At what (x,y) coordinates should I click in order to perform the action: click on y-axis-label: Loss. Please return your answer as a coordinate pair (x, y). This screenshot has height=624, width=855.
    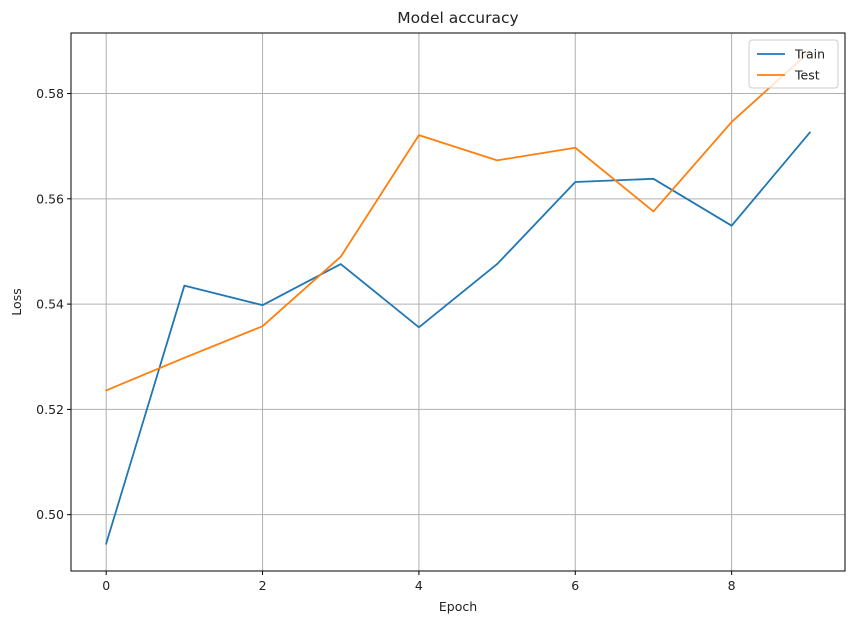
    Looking at the image, I should click on (16, 301).